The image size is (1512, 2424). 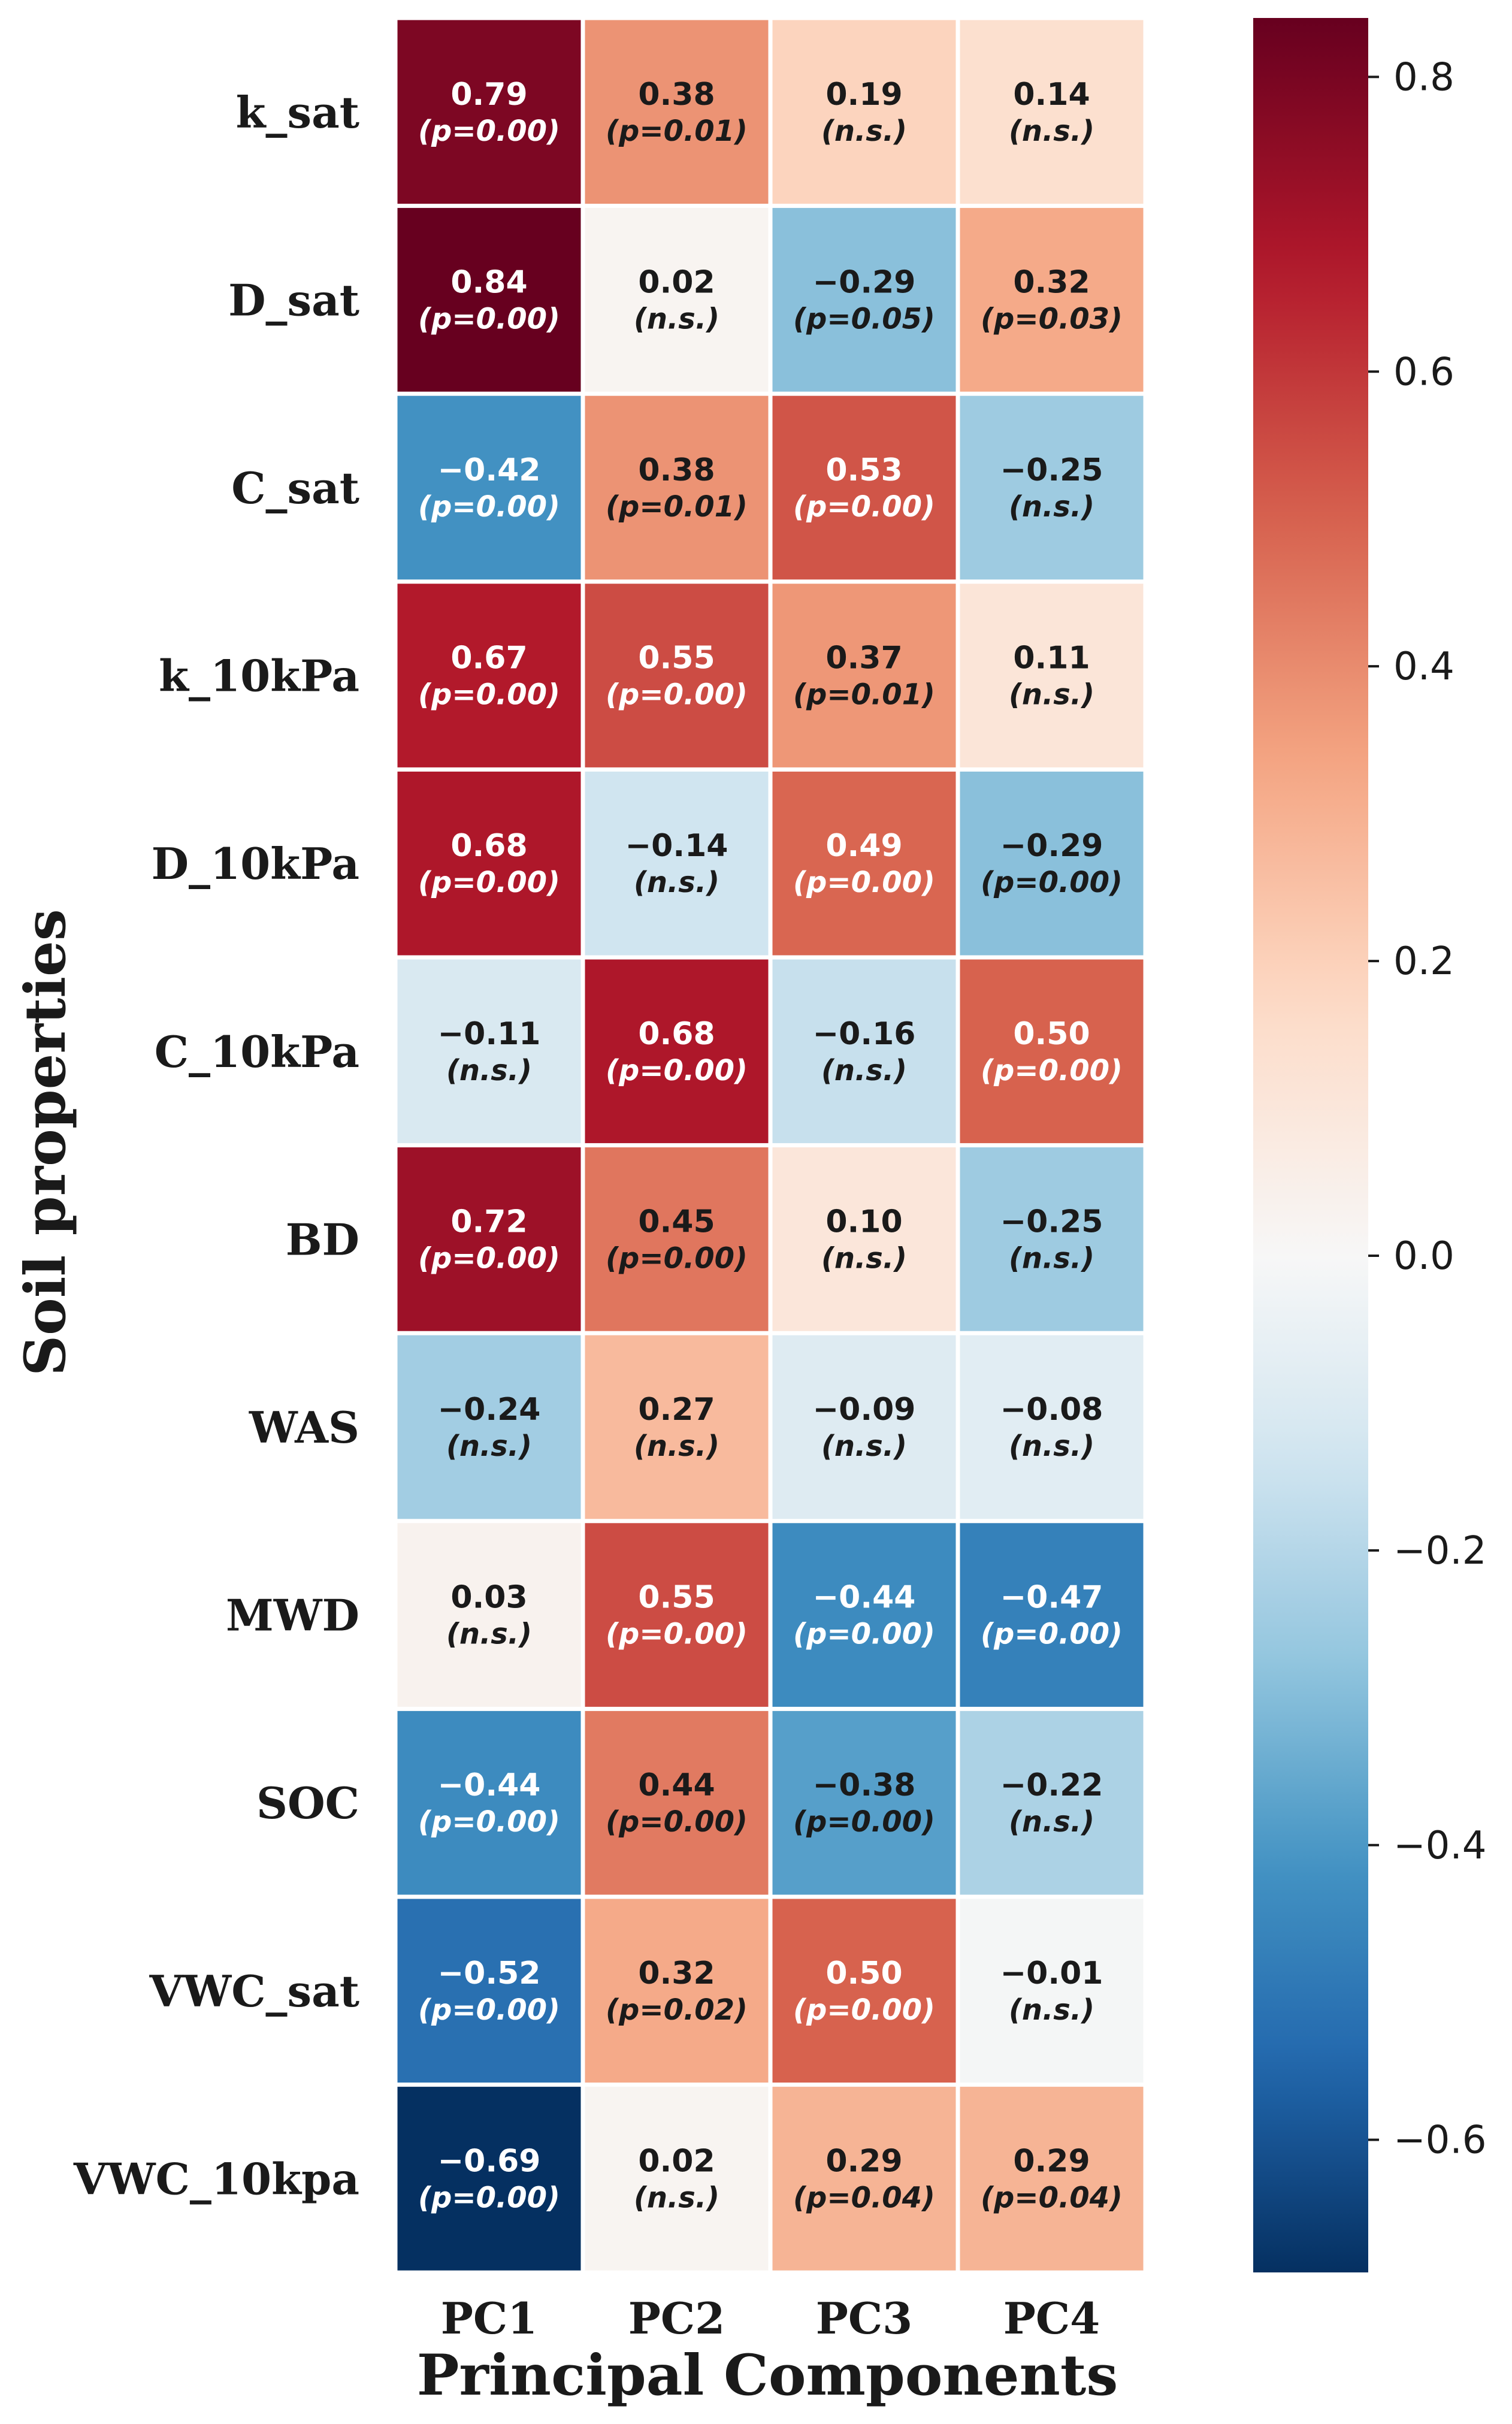 I want to click on cell-p-label: (p=0.03), so click(x=1052, y=319).